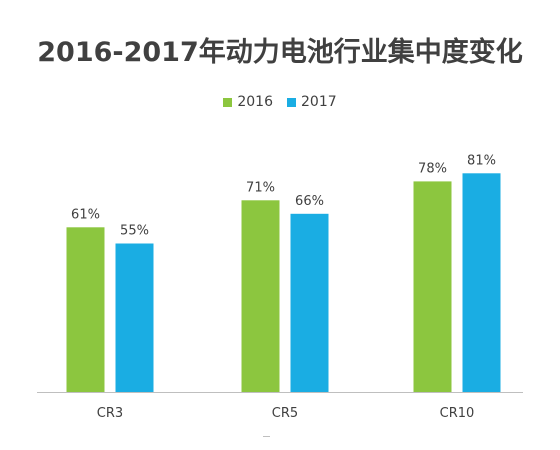 This screenshot has height=450, width=560. Describe the element at coordinates (309, 302) in the screenshot. I see `bar-cr5-2017` at that location.